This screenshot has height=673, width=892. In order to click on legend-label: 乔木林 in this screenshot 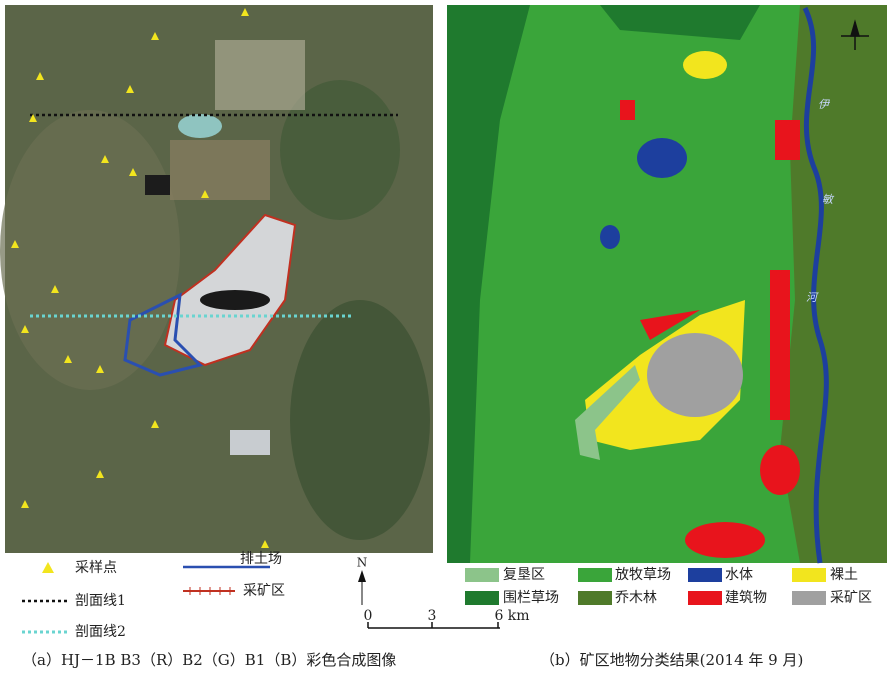, I will do `click(636, 598)`.